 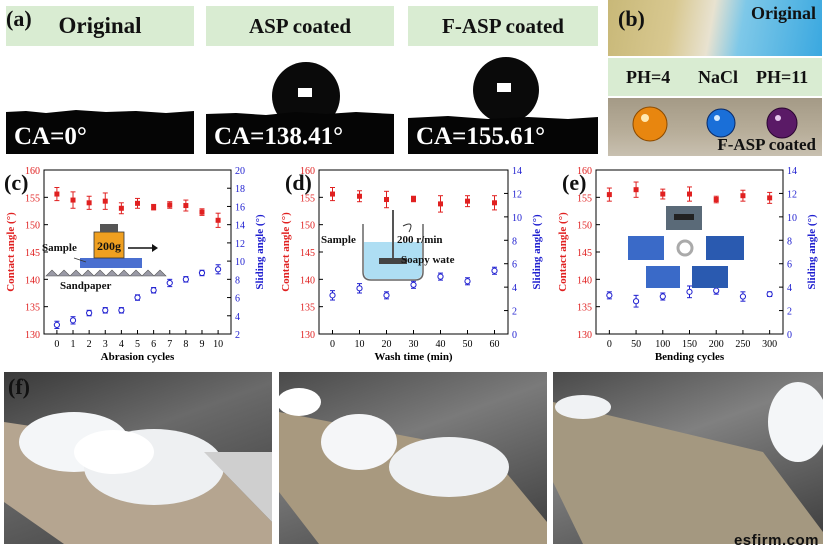 What do you see at coordinates (517, 171) in the screenshot?
I see `right-tick-label: 14` at bounding box center [517, 171].